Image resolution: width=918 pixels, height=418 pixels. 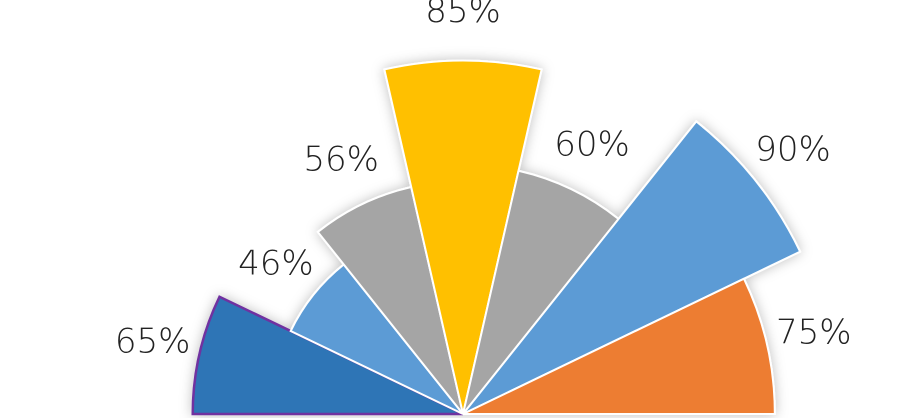 I want to click on value-label: 60%, so click(x=592, y=144).